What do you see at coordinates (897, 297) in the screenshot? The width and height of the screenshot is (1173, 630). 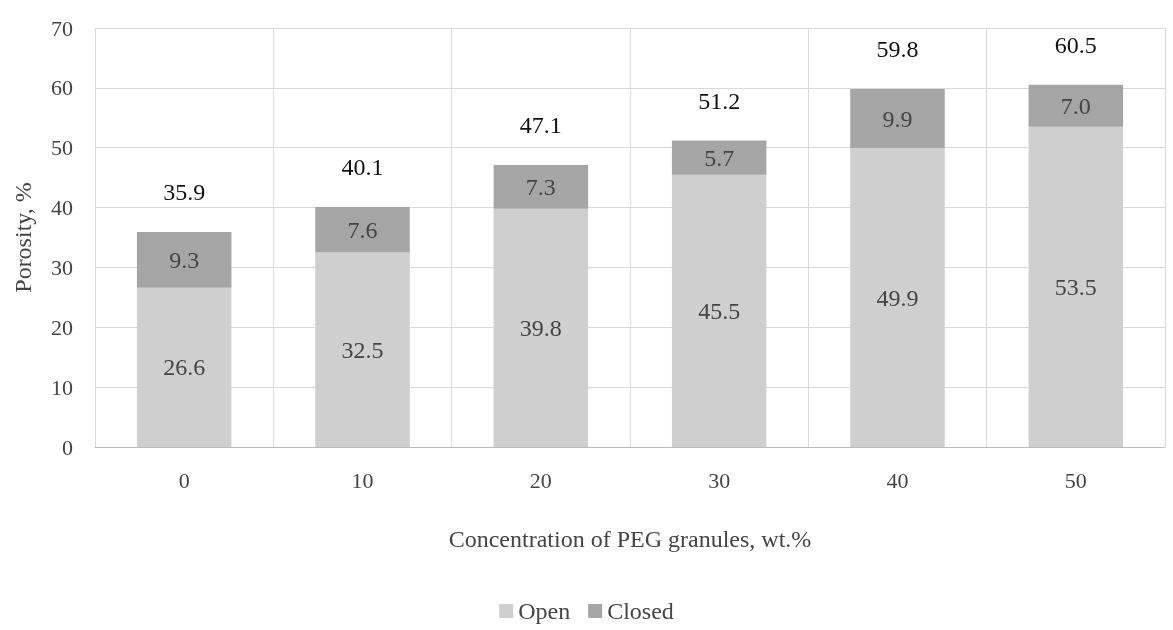 I see `data-label: 49.9` at bounding box center [897, 297].